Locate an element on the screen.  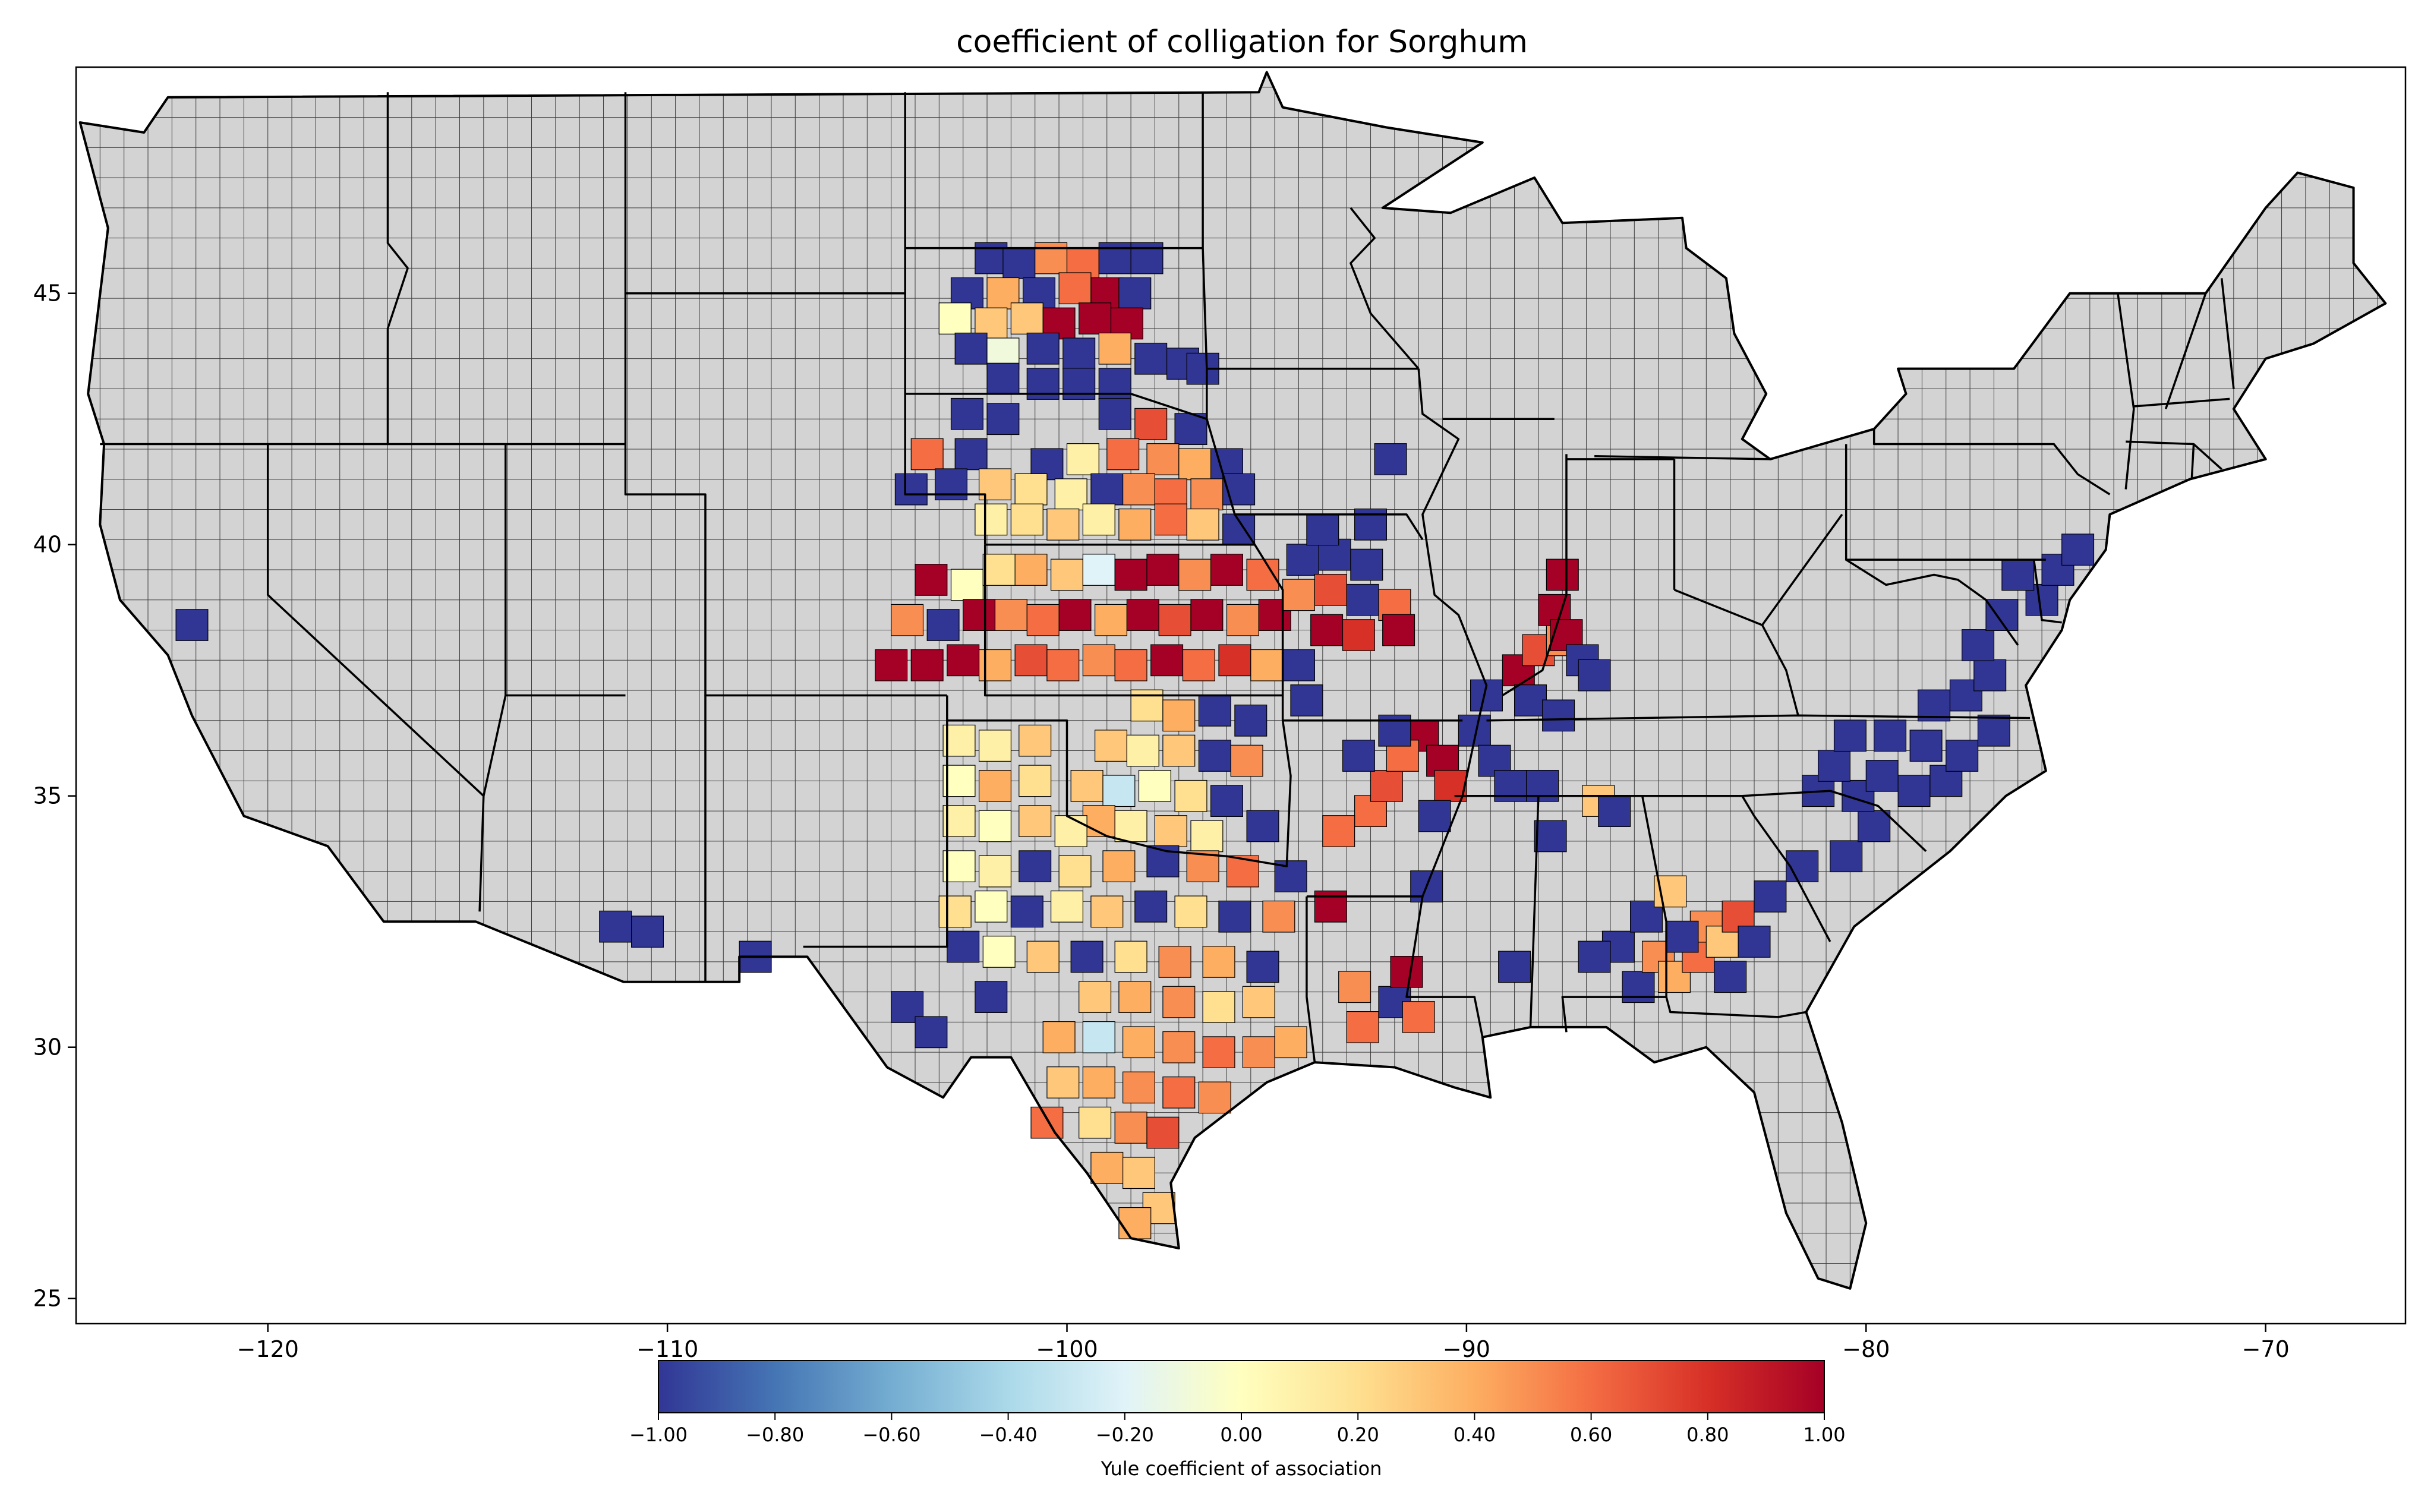
colorbar-tick-label: 0.60 is located at coordinates (1591, 1434).